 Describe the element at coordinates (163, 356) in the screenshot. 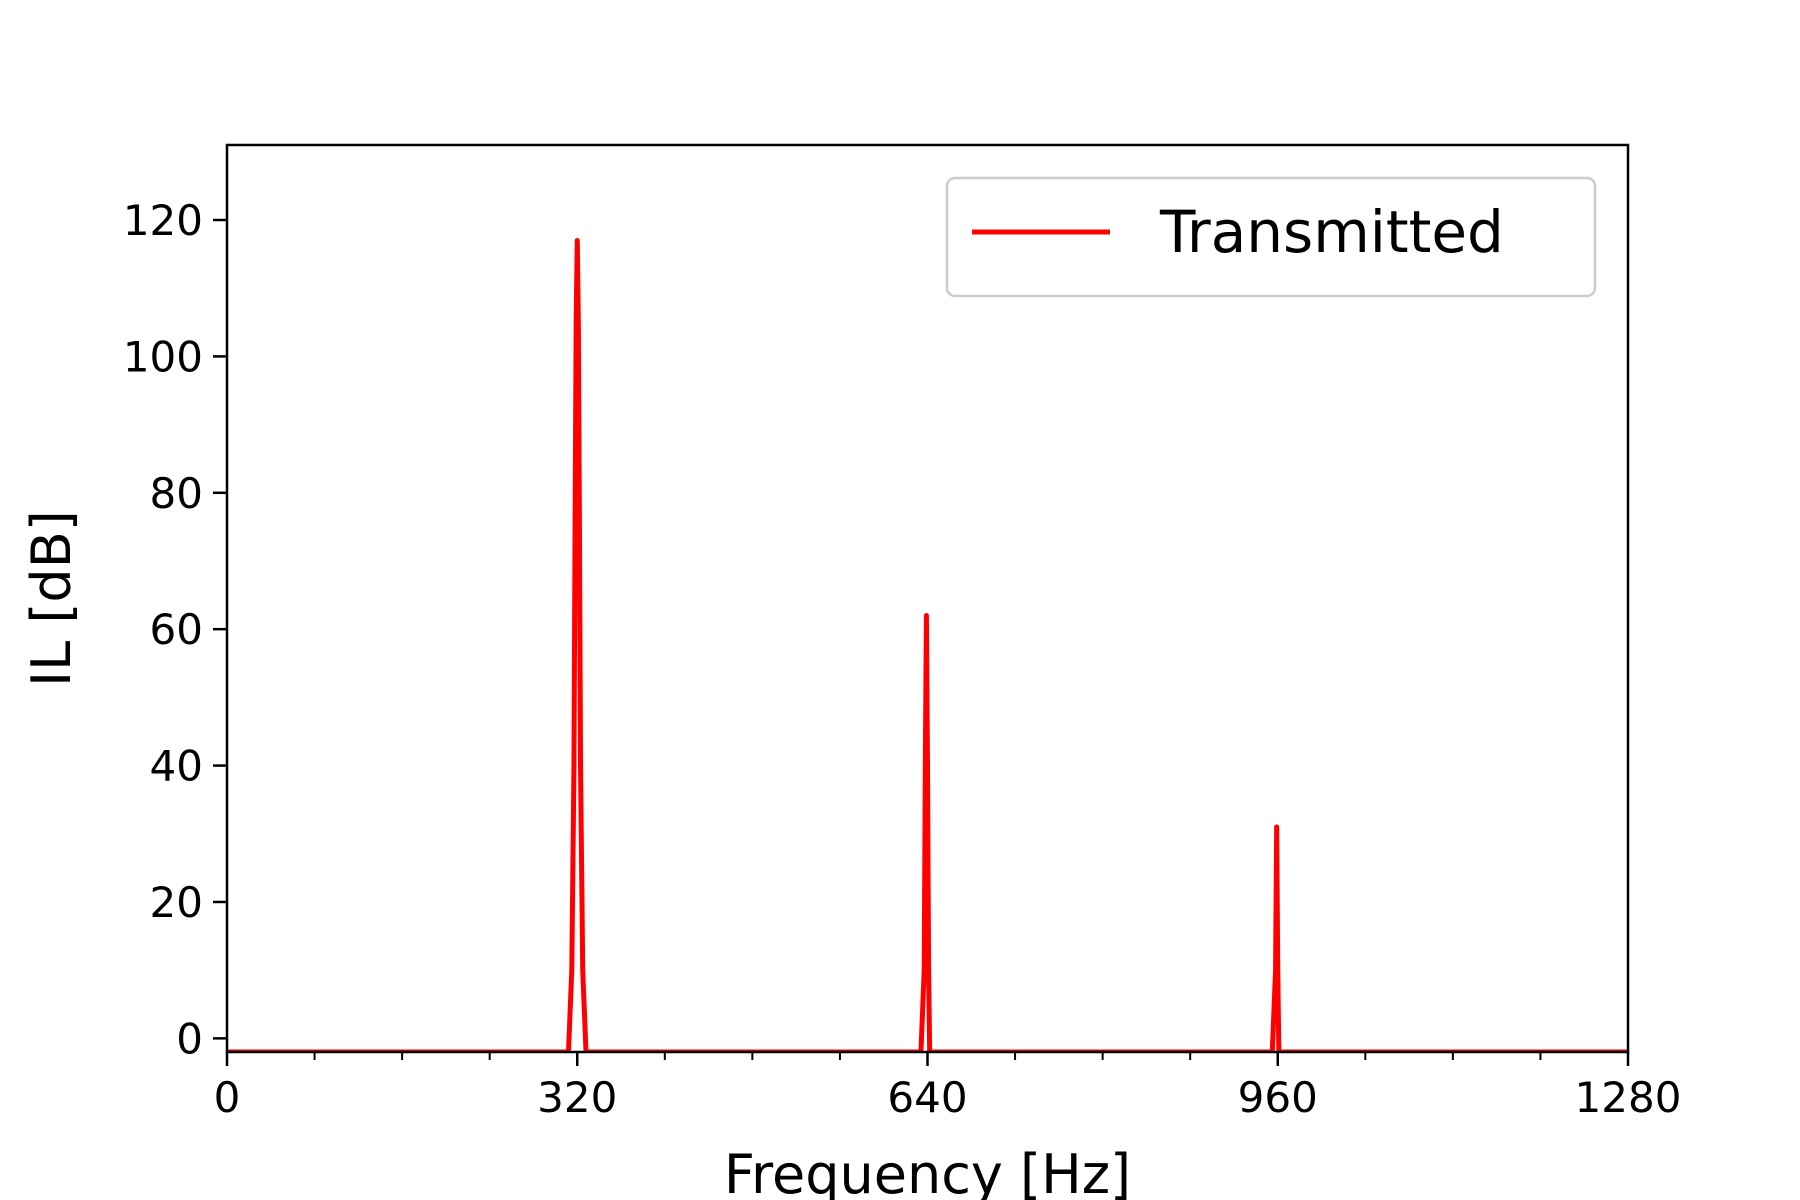

I see `y-tick-label: 100` at that location.